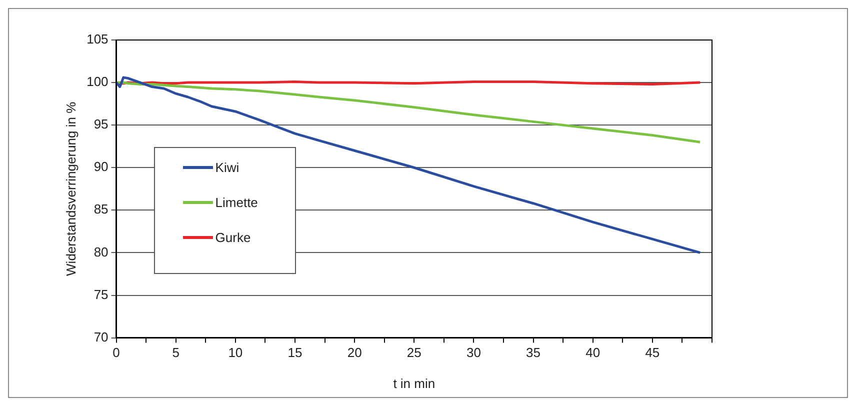 This screenshot has height=406, width=862. Describe the element at coordinates (176, 352) in the screenshot. I see `x-tick-label: 5` at that location.